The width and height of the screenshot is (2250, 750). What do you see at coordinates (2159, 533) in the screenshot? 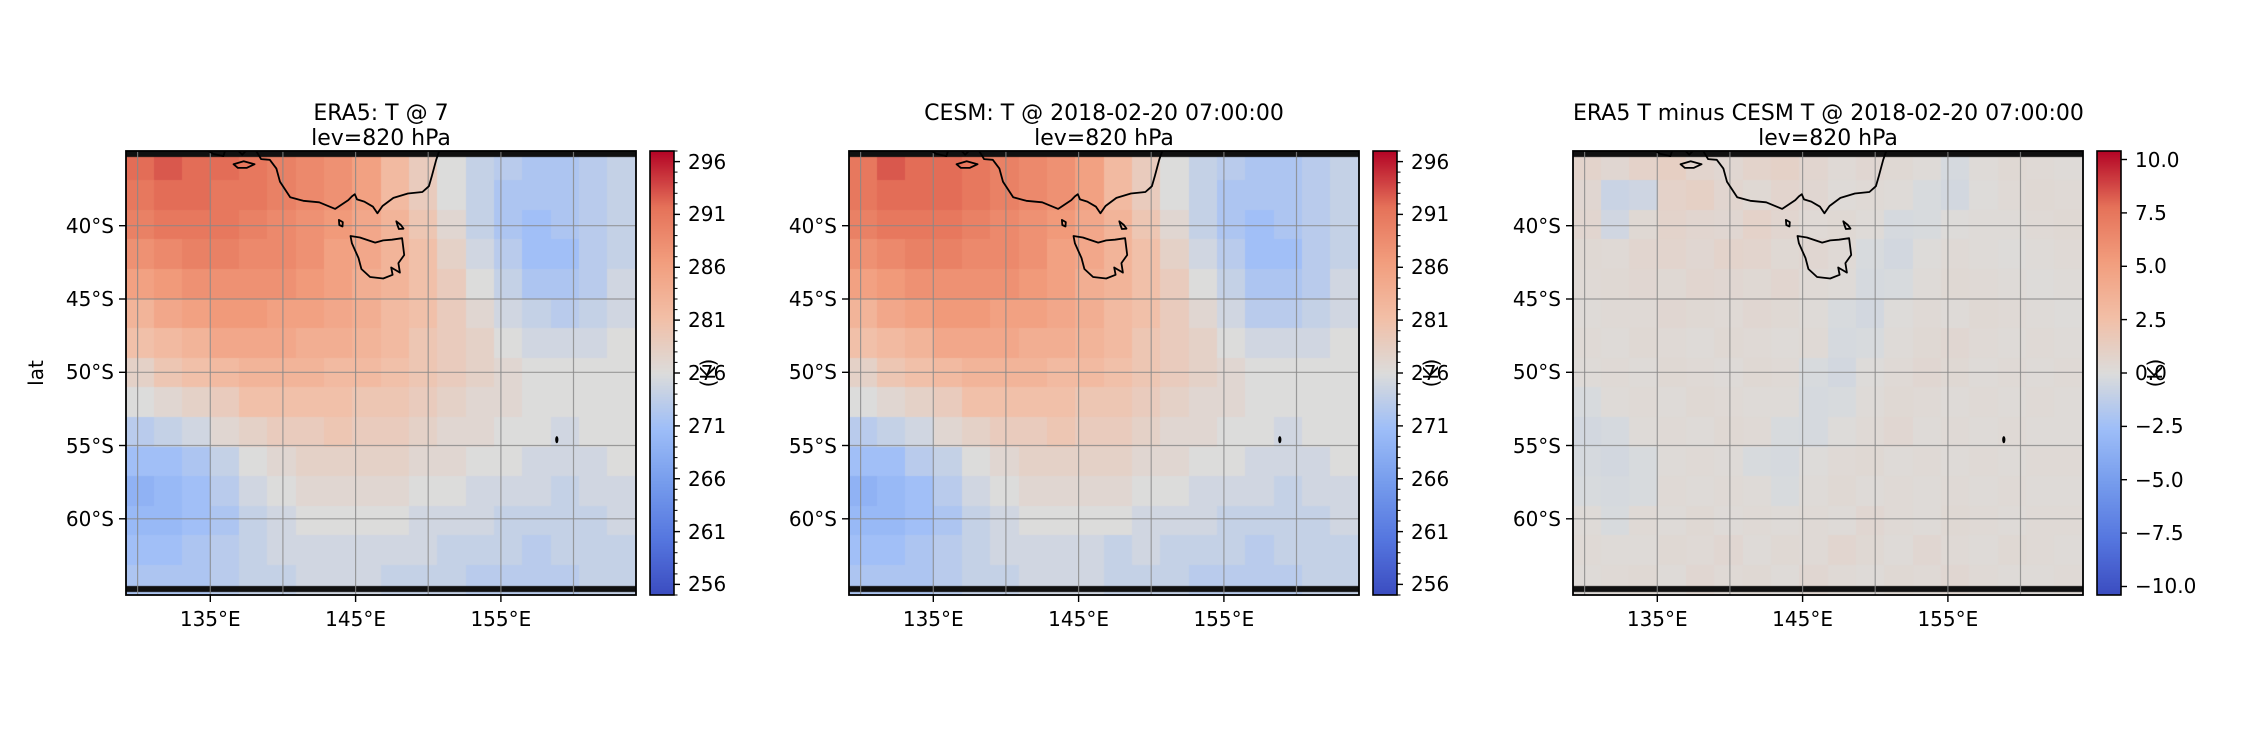
I see `colorbar-tick-label: −7.5` at bounding box center [2159, 533].